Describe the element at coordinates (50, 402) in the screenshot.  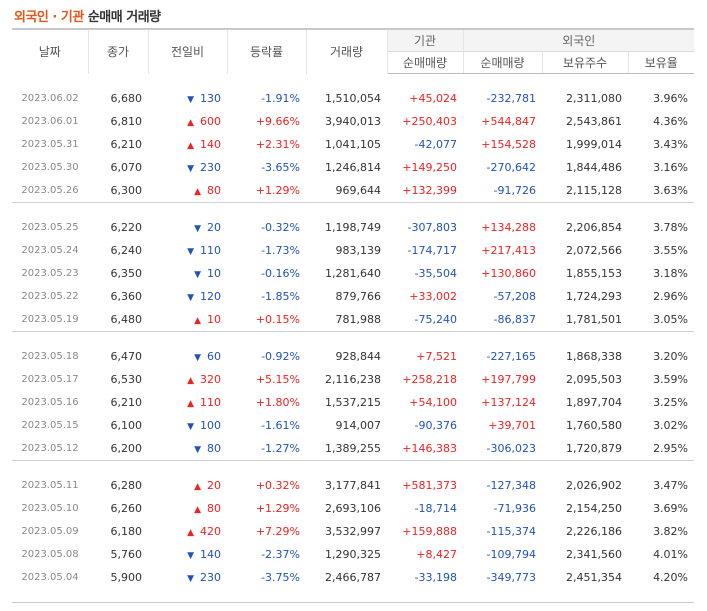
I see `cell-date: 2023.05.16` at that location.